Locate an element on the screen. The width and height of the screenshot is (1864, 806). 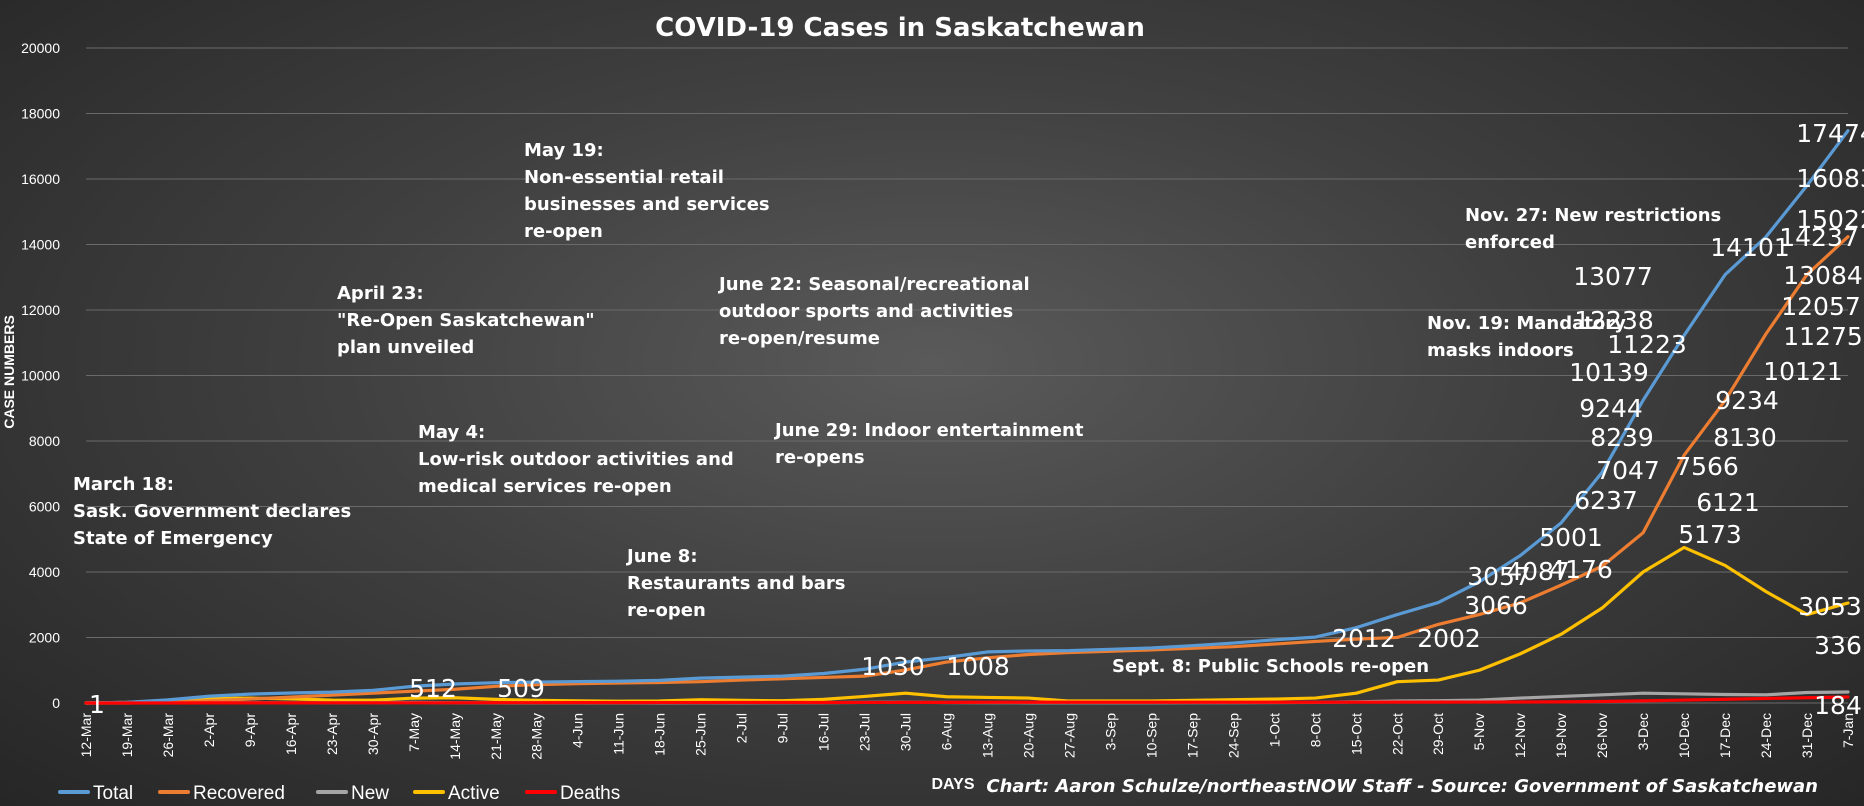
data-label-recovered: 4176 is located at coordinates (1581, 569).